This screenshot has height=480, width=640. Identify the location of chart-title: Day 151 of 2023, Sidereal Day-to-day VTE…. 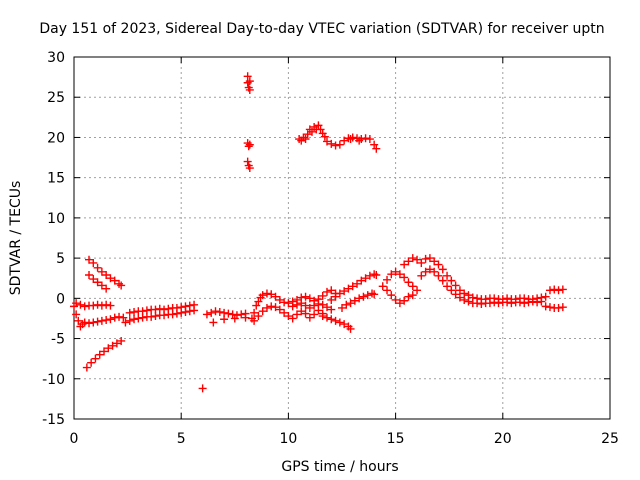
(321, 29).